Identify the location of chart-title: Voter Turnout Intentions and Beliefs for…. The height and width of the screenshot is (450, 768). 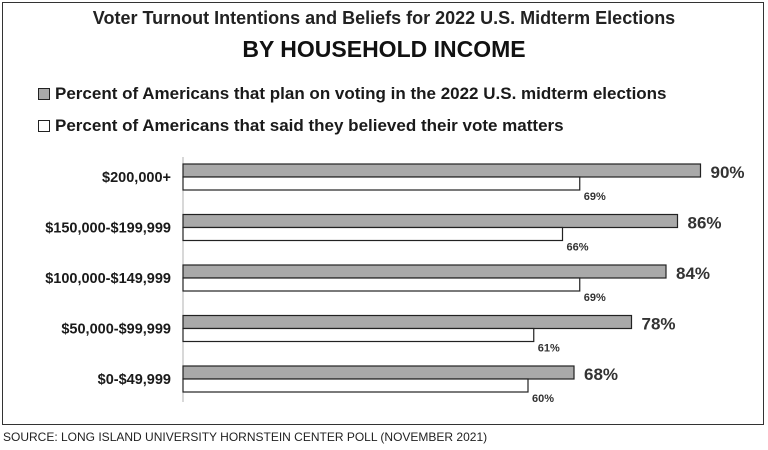
(384, 18).